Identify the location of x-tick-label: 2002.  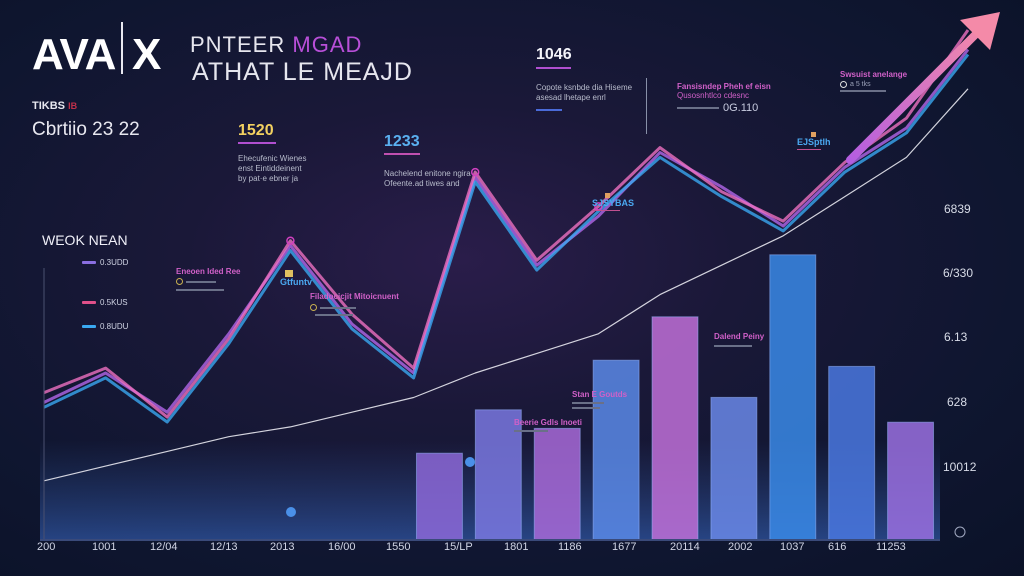
(740, 547).